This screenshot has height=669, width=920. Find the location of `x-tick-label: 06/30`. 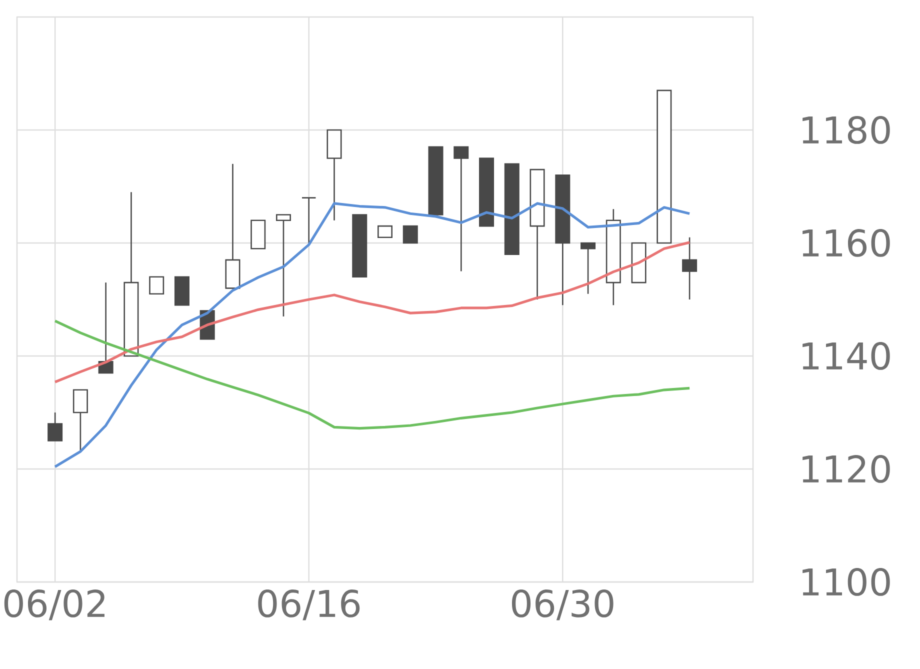

x-tick-label: 06/30 is located at coordinates (563, 605).